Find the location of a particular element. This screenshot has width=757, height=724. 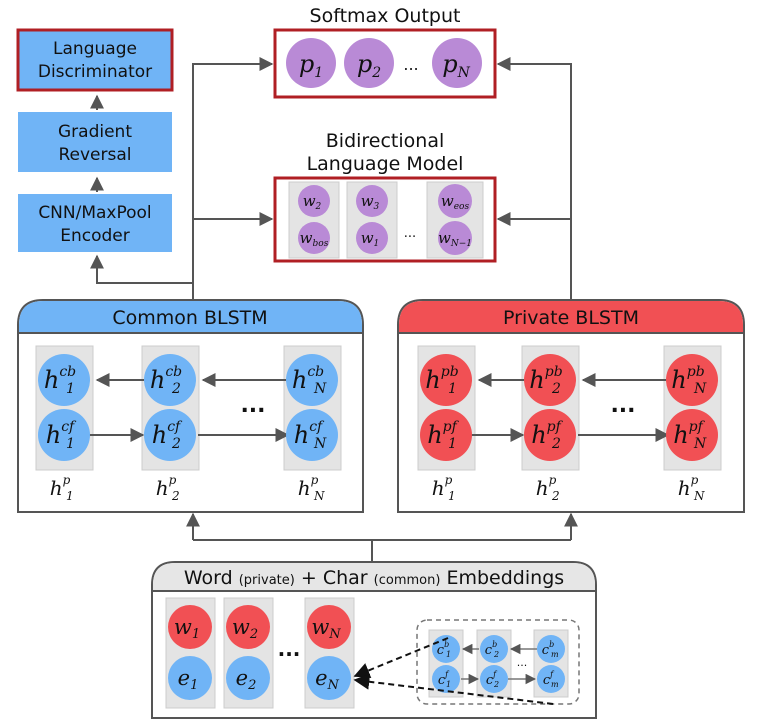

private-hN-pb: hpb N is located at coordinates (692, 380).